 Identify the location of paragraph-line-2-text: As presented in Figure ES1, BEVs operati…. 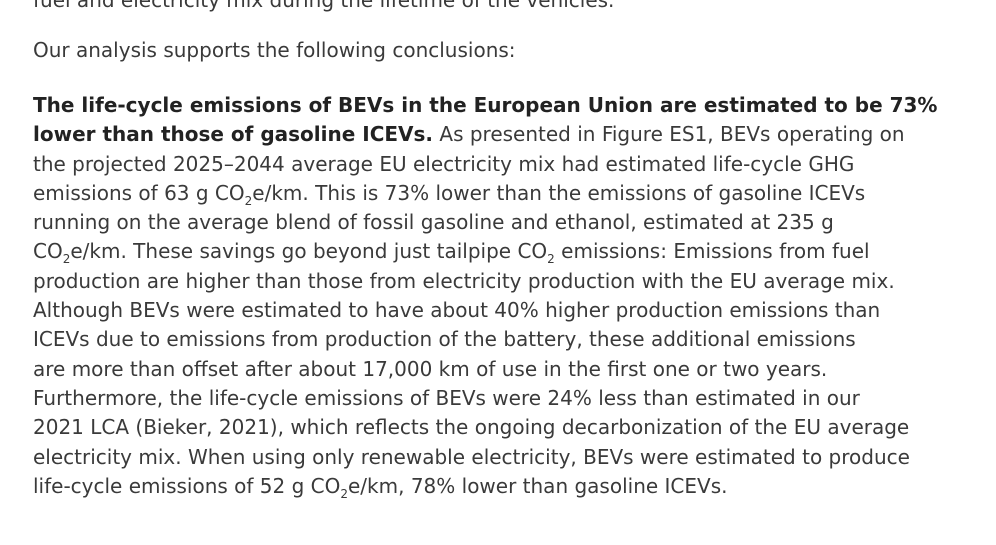
(669, 134).